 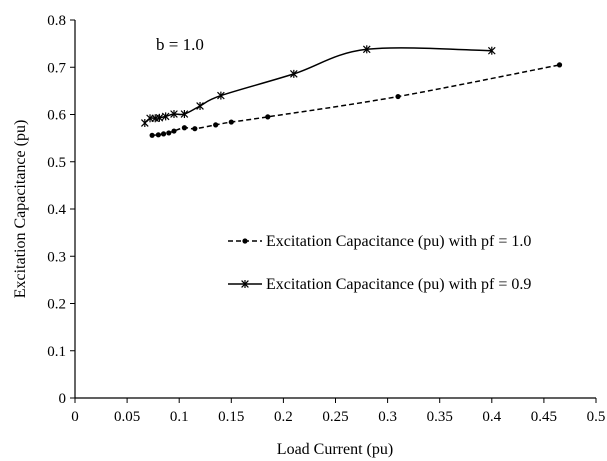 What do you see at coordinates (544, 417) in the screenshot?
I see `x-tick-label: 0.45` at bounding box center [544, 417].